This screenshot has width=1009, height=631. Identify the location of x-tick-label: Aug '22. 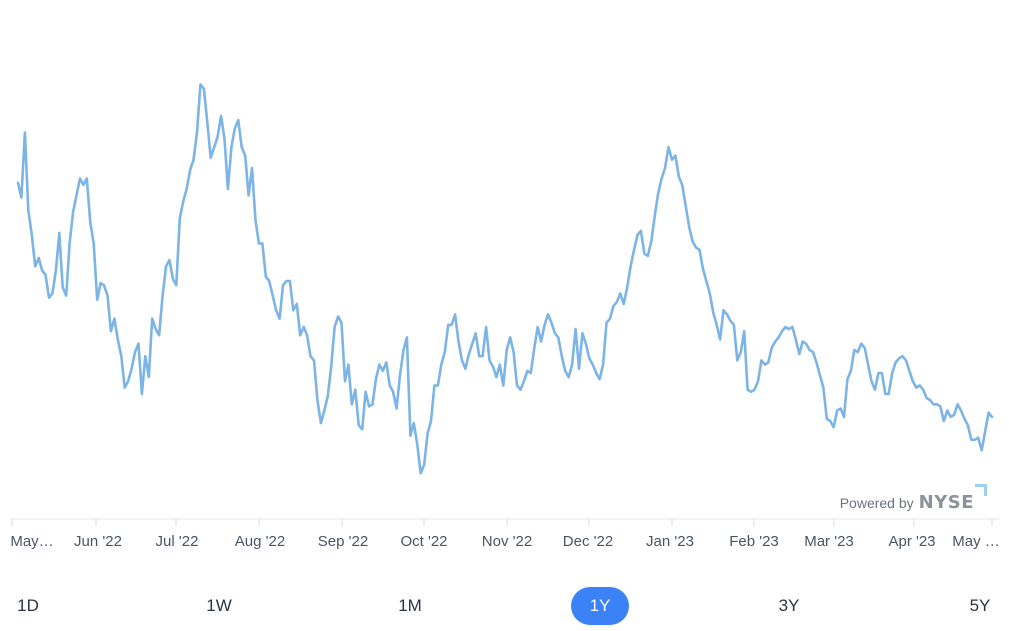
(260, 541).